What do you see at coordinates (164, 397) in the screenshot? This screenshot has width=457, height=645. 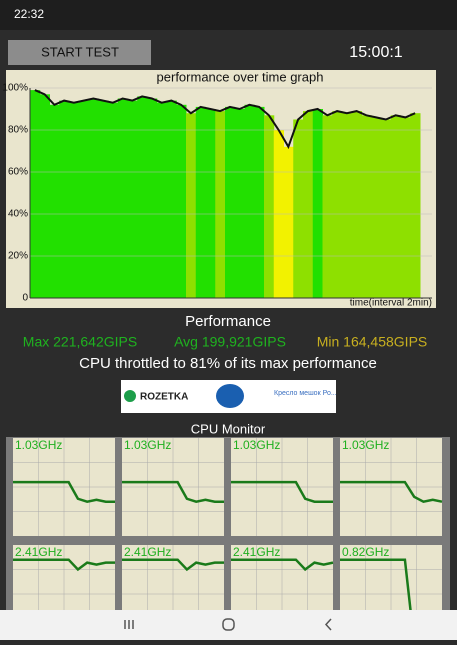 I see `ad-brand: ROZETKA` at bounding box center [164, 397].